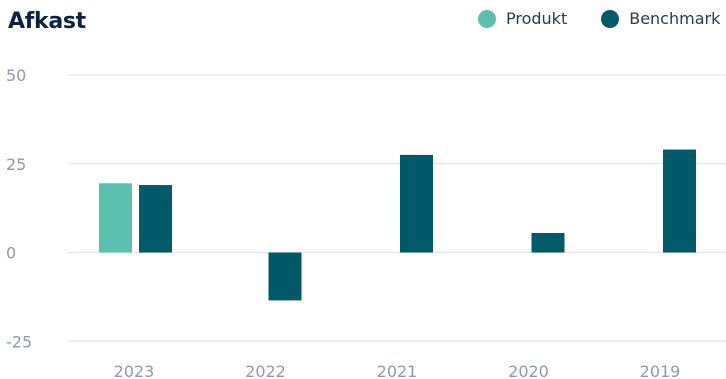 The image size is (726, 379). I want to click on bar-benchmark-2020, so click(548, 242).